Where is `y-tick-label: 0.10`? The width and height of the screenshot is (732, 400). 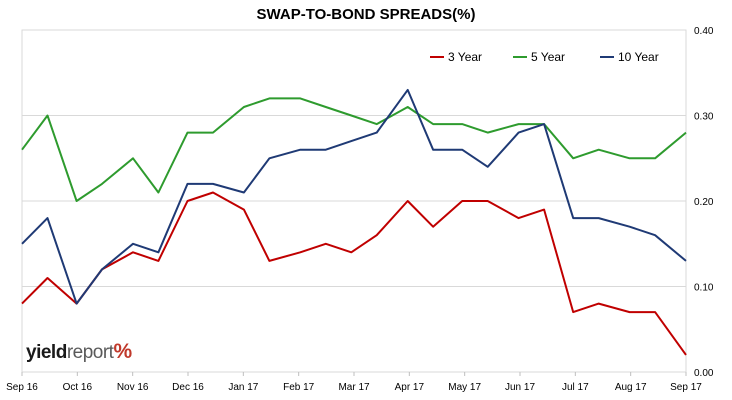
y-tick-label: 0.10 is located at coordinates (704, 288).